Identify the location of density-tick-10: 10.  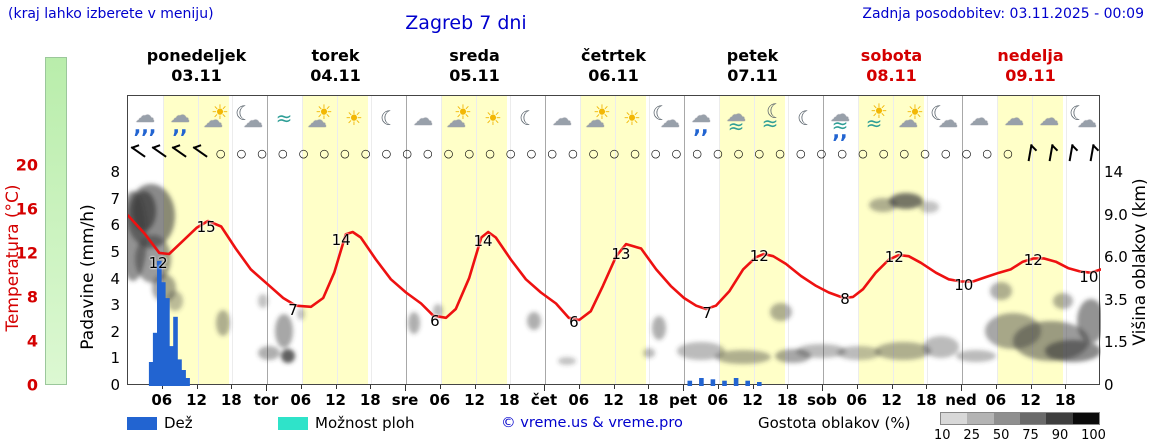
(942, 435).